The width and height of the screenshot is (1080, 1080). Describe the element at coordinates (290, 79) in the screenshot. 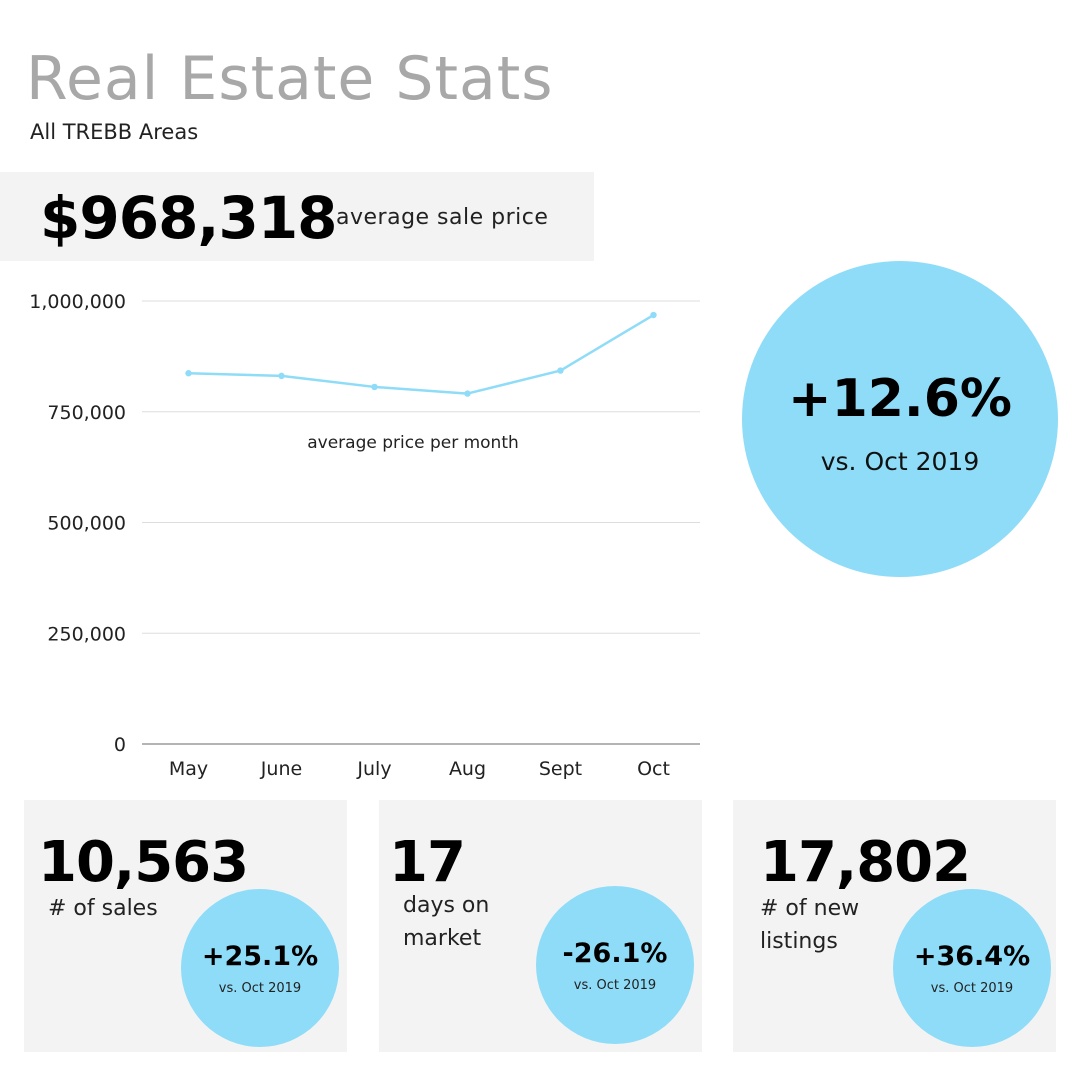

I see `page-title: Real Estate Stats` at that location.